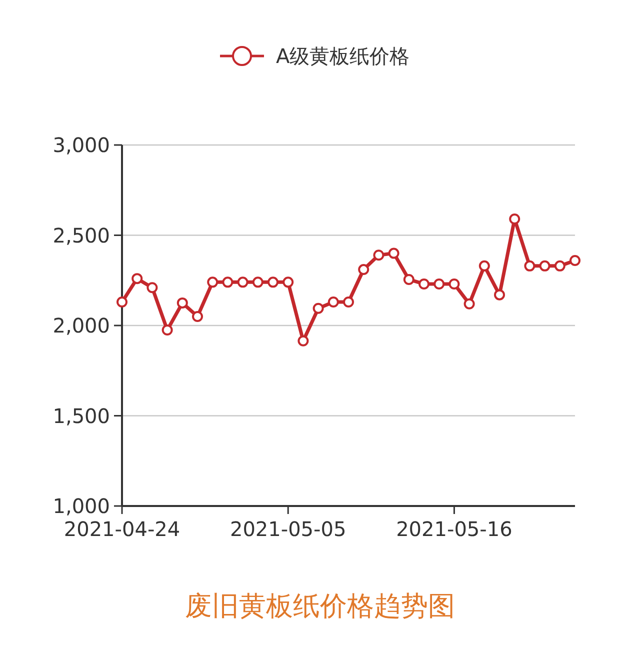  I want to click on x-tick-label: 2021-04-24, so click(122, 529).